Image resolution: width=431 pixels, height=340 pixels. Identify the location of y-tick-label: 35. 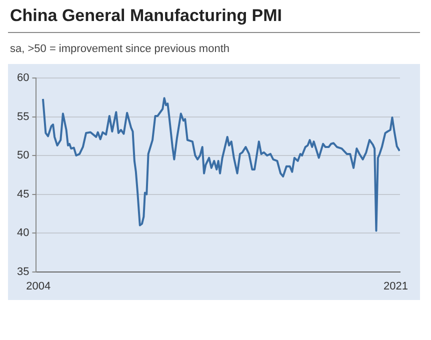
(23, 272).